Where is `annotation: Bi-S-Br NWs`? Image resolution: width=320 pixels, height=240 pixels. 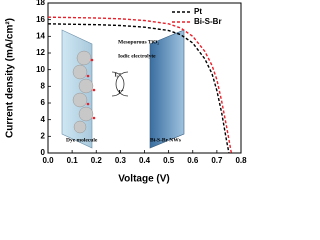
annotation: Bi-S-Br NWs is located at coordinates (165, 140).